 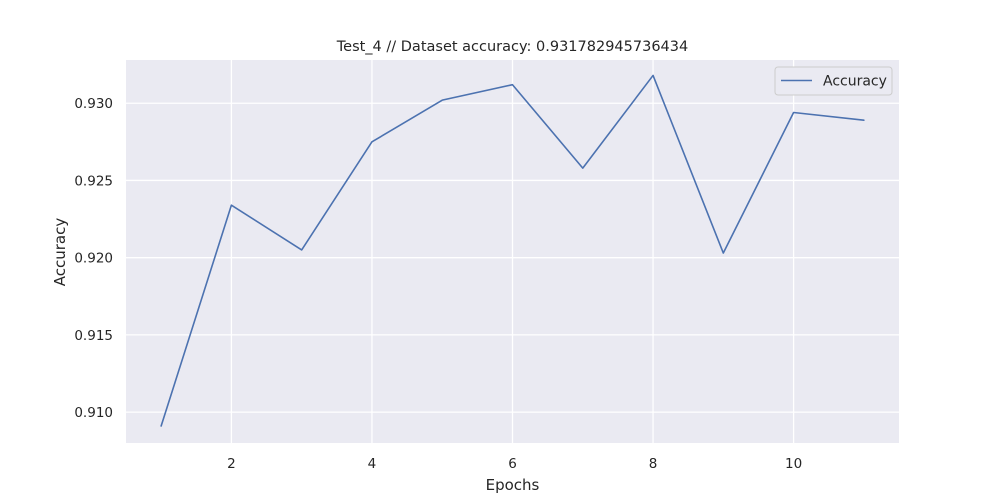 What do you see at coordinates (60, 252) in the screenshot?
I see `y-axis-label: Accuracy` at bounding box center [60, 252].